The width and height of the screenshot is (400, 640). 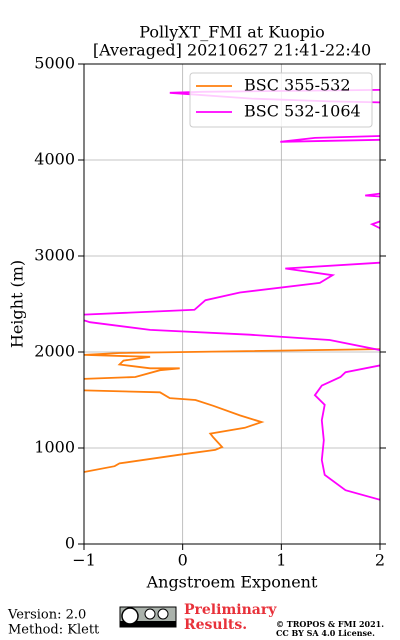 What do you see at coordinates (330, 624) in the screenshot?
I see `copyright: © TROPOS & FMI 2021.` at bounding box center [330, 624].